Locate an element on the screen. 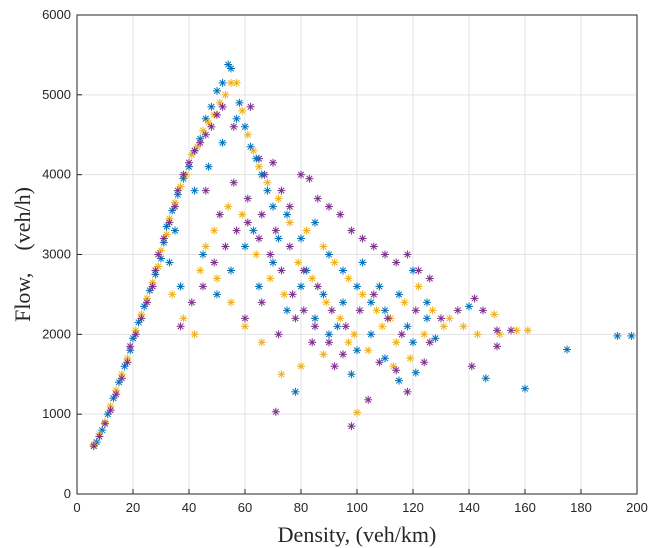 The width and height of the screenshot is (655, 548). x-tick-label: 200 is located at coordinates (637, 507).